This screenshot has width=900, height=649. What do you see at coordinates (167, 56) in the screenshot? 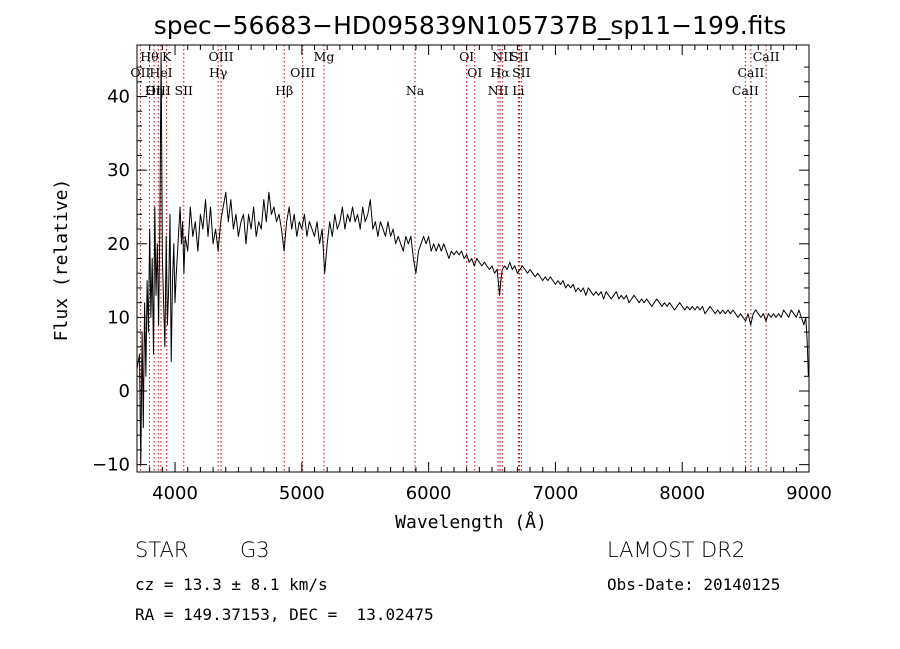
I see `spectral-line-label-1: K` at bounding box center [167, 56].